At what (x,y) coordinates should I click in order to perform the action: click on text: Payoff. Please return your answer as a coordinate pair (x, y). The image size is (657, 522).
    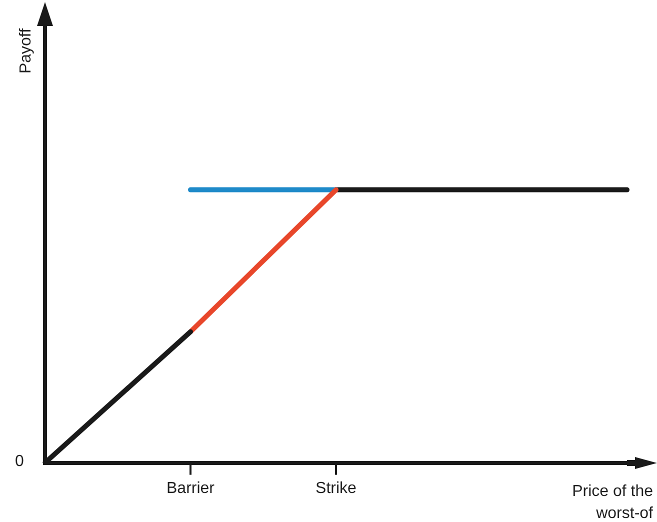
    Looking at the image, I should click on (26, 51).